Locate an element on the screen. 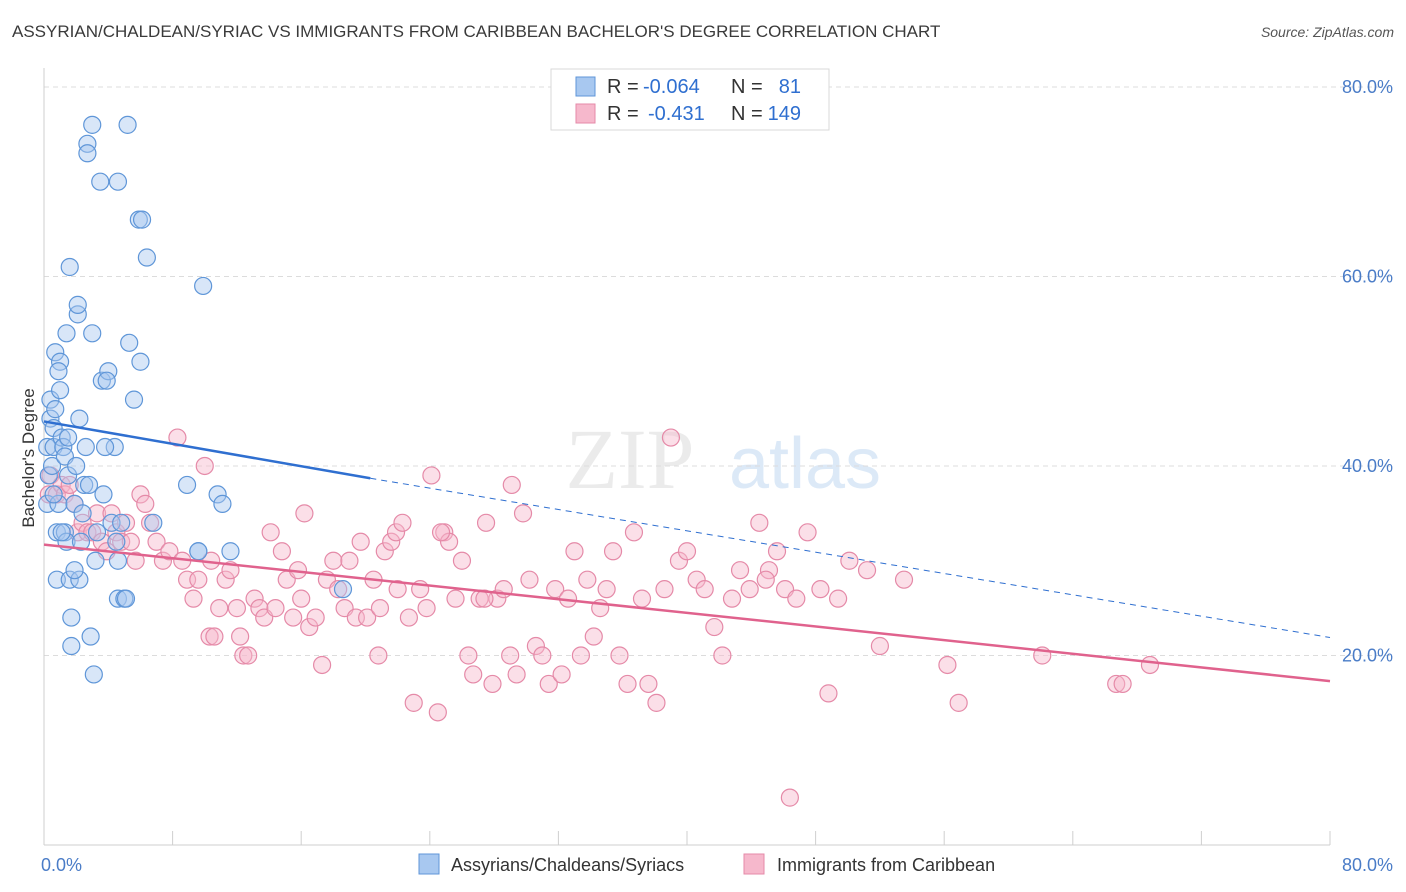  legend-pink-r-label: R = is located at coordinates (623, 114).